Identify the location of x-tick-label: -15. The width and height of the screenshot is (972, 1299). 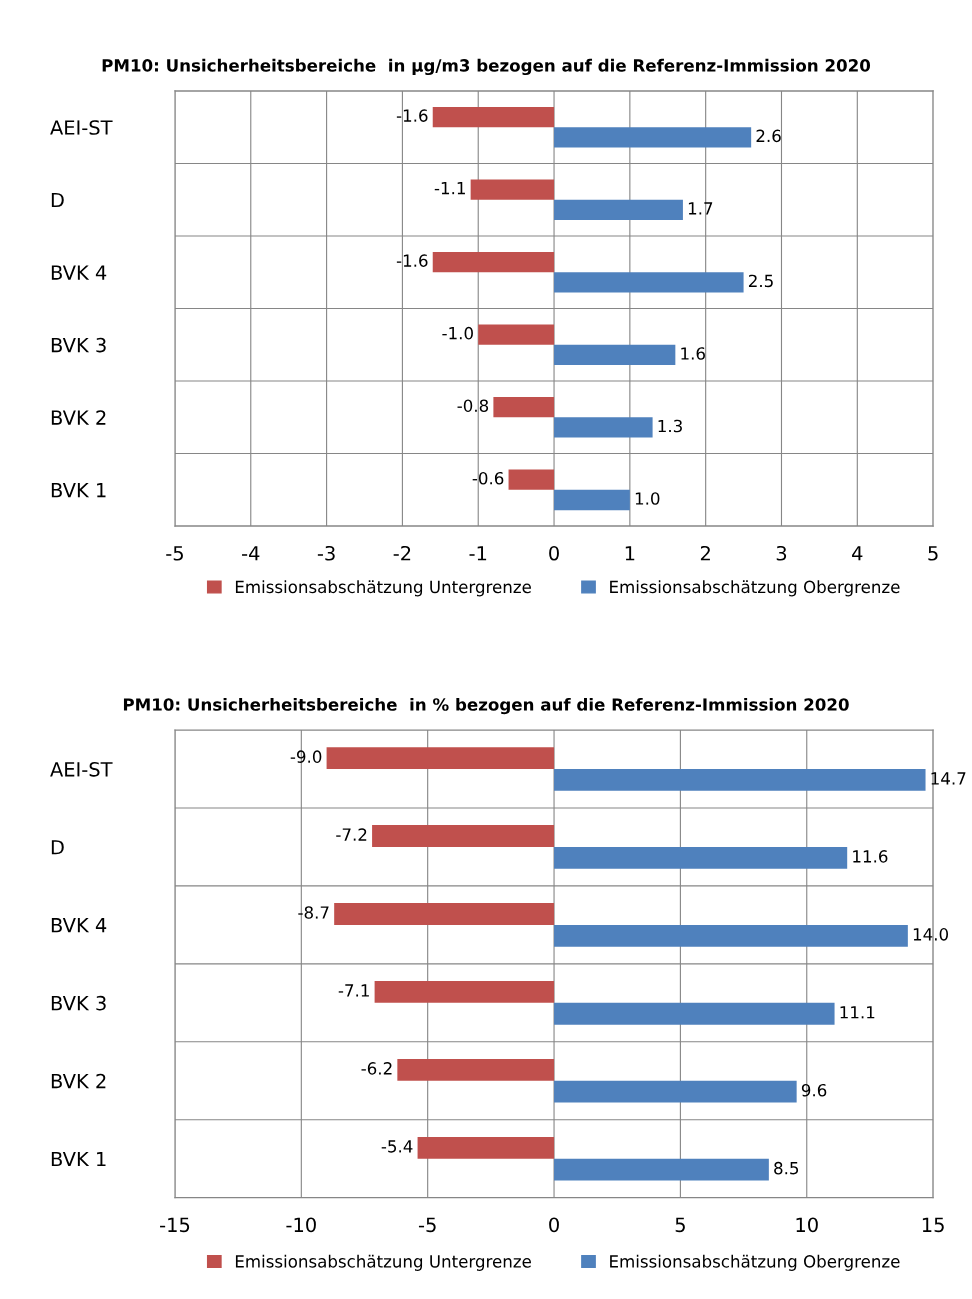
(175, 1225).